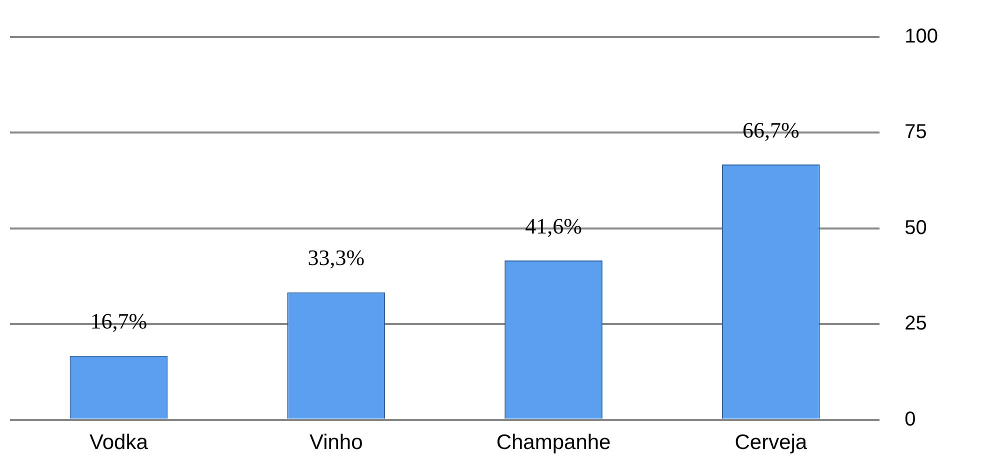  I want to click on data-label: 41,6%, so click(553, 225).